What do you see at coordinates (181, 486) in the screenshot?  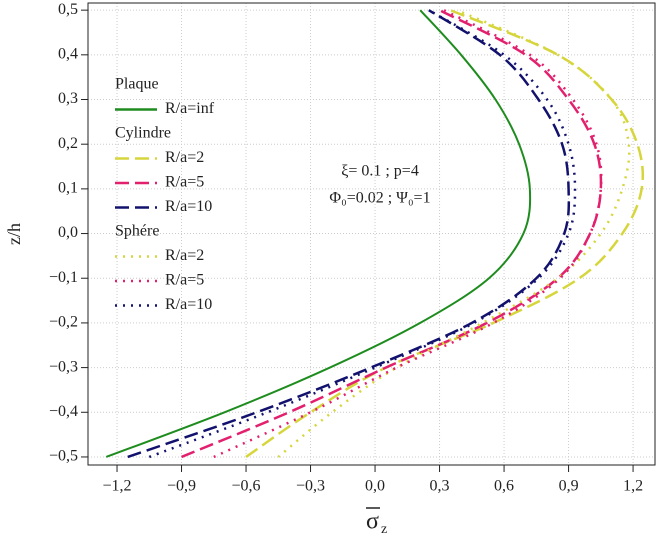 I see `x-tick-label: −0,9` at bounding box center [181, 486].